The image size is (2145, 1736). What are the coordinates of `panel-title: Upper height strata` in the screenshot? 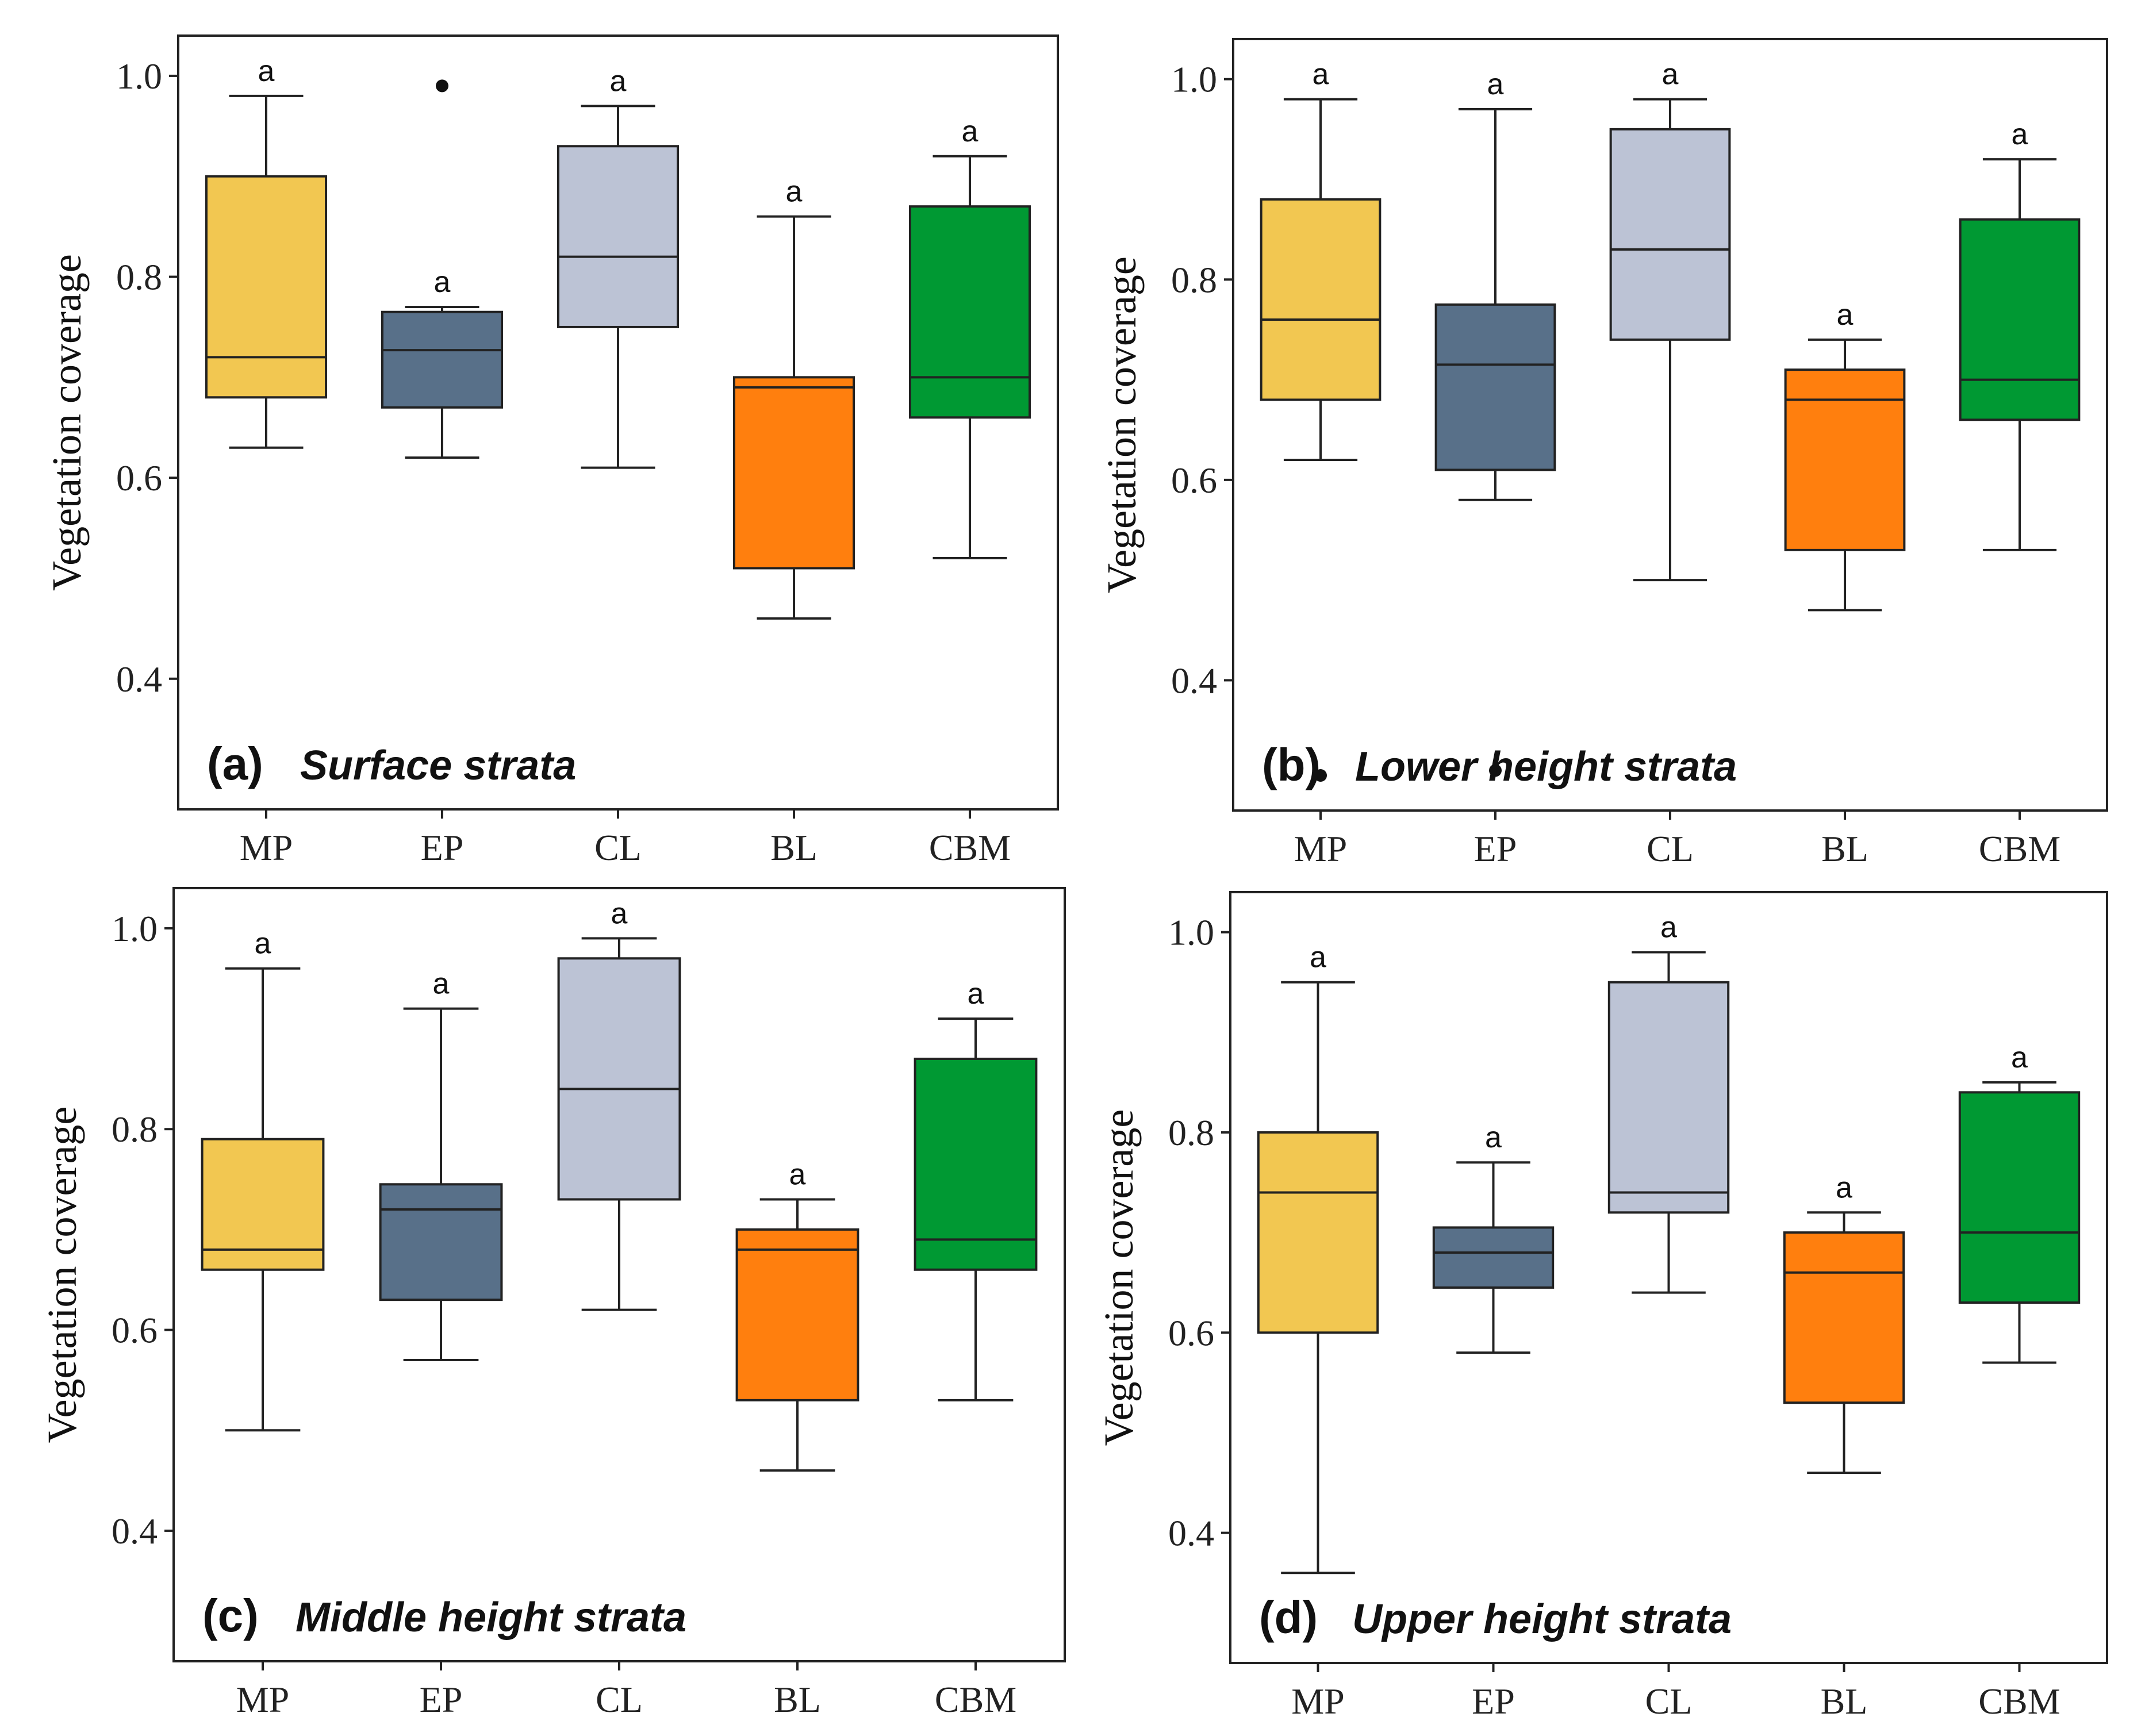 It's located at (1542, 1619).